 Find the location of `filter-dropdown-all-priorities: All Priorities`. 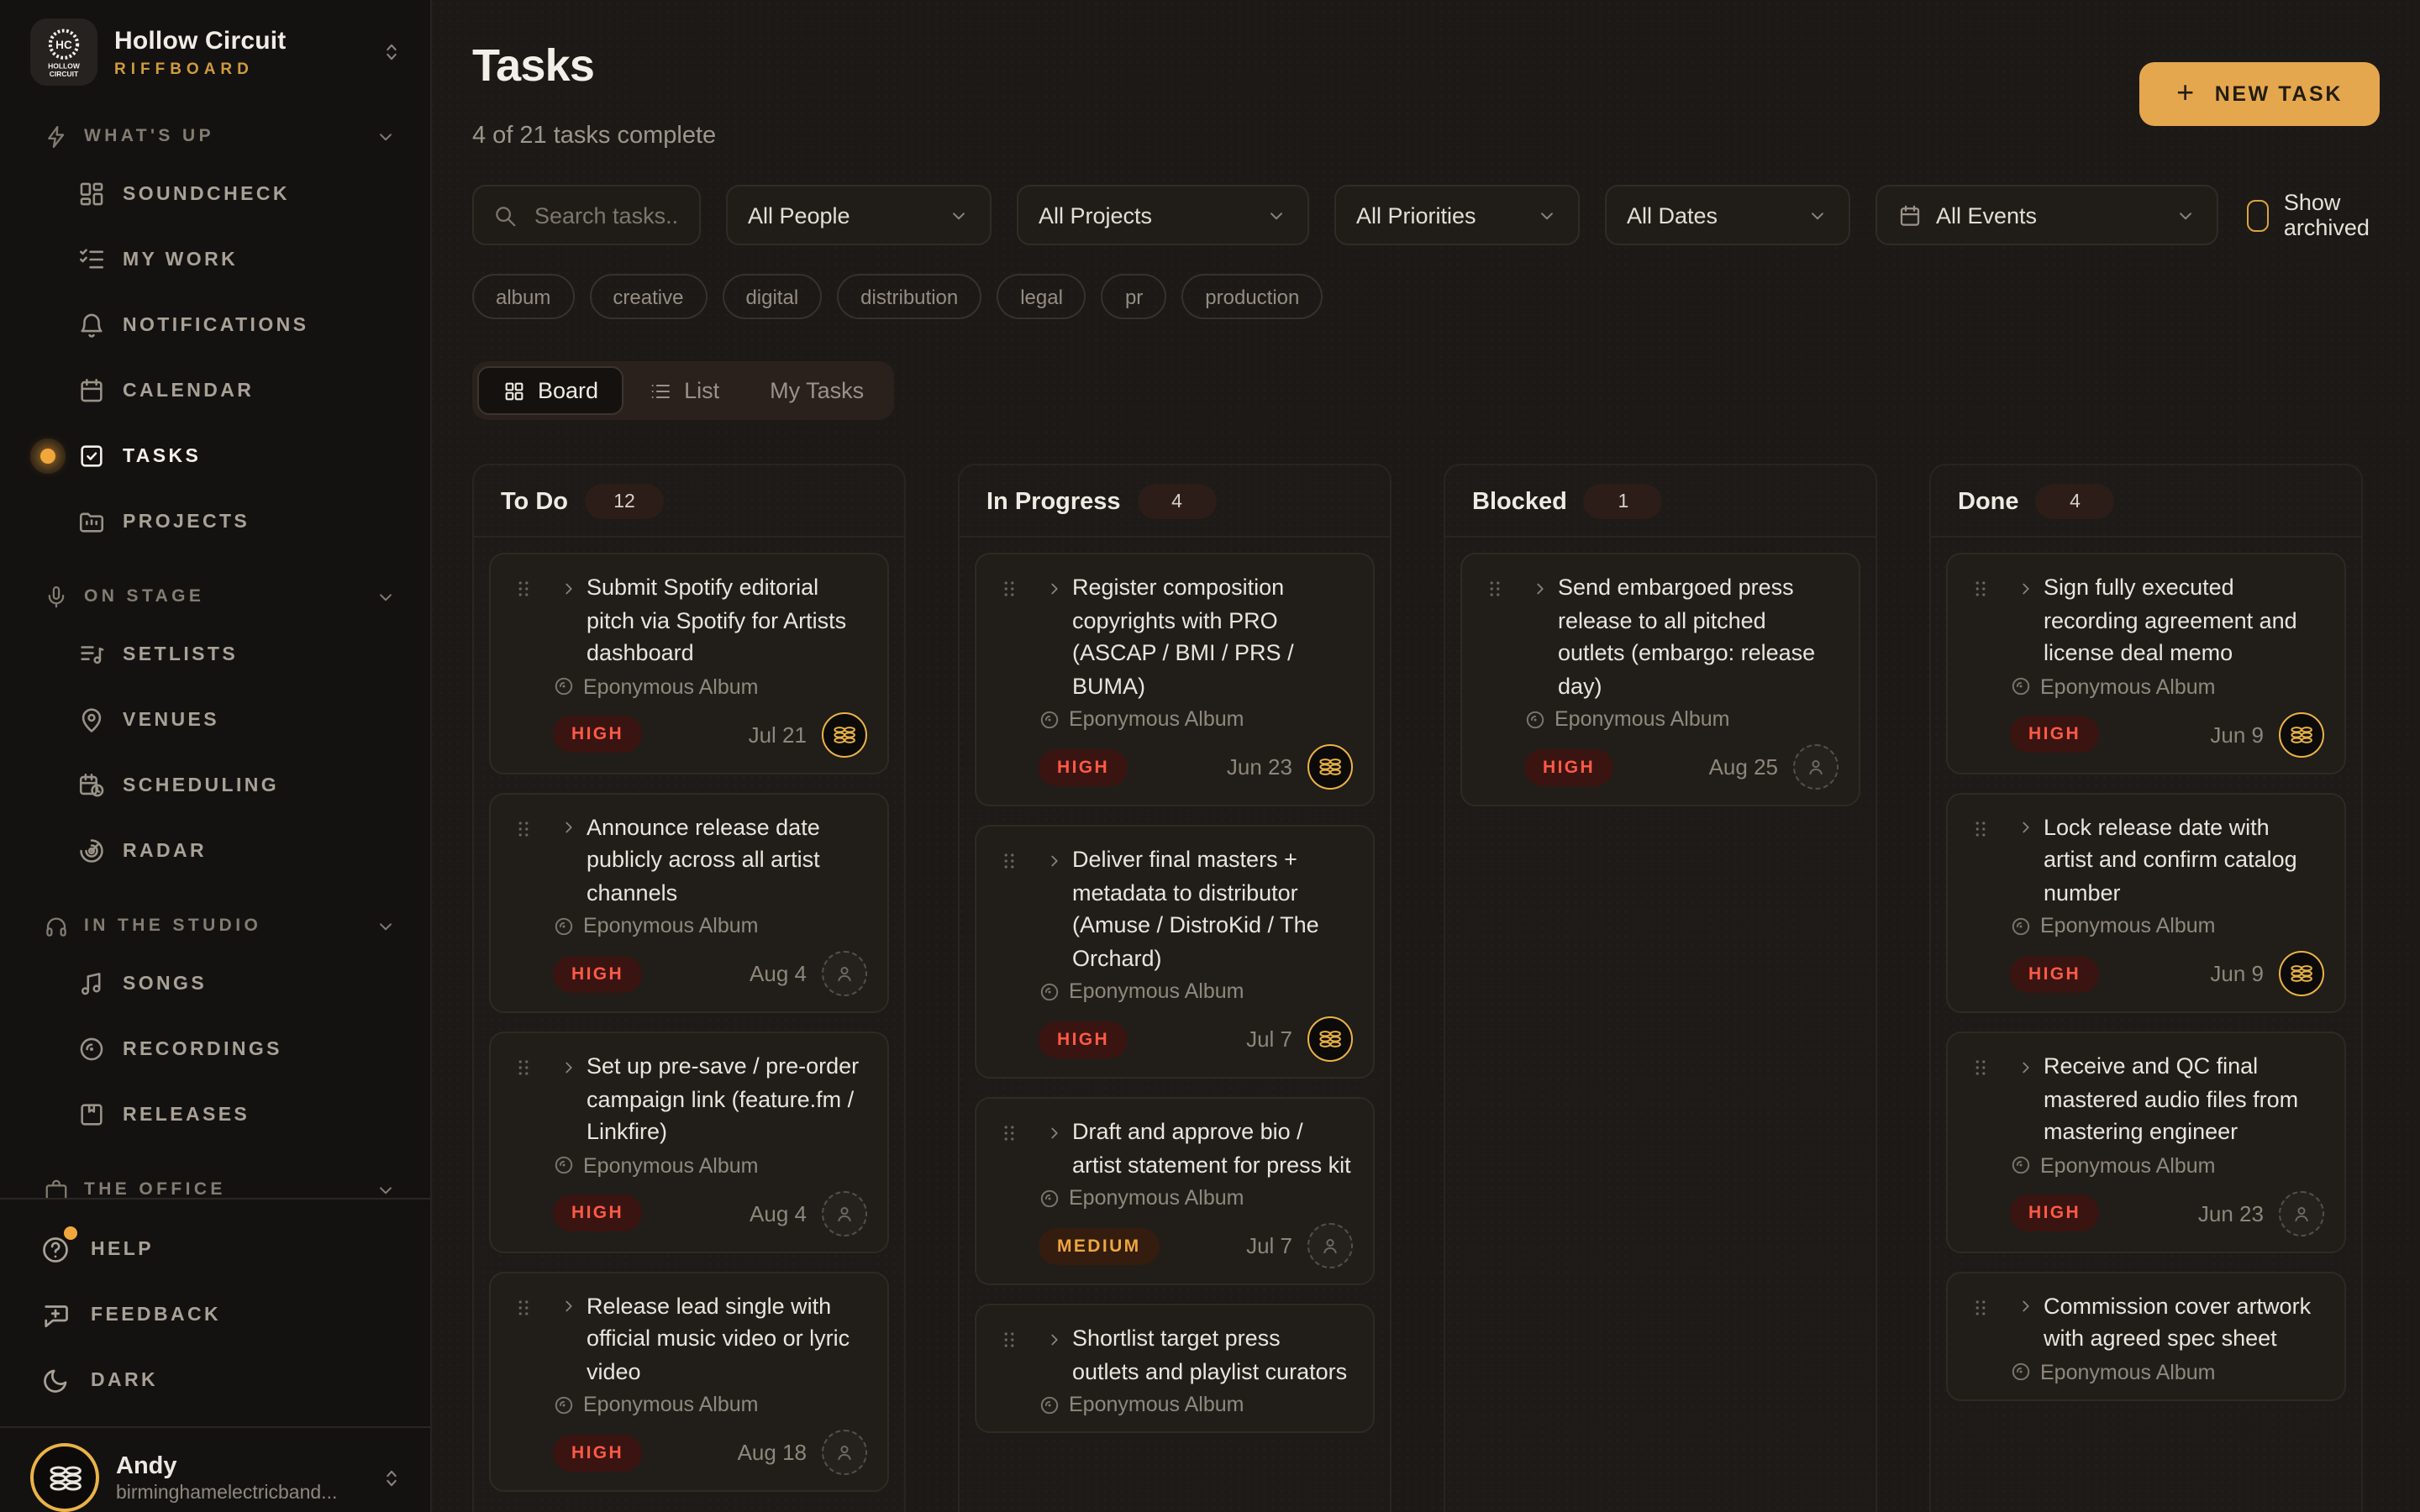

filter-dropdown-all-priorities: All Priorities is located at coordinates (1457, 215).